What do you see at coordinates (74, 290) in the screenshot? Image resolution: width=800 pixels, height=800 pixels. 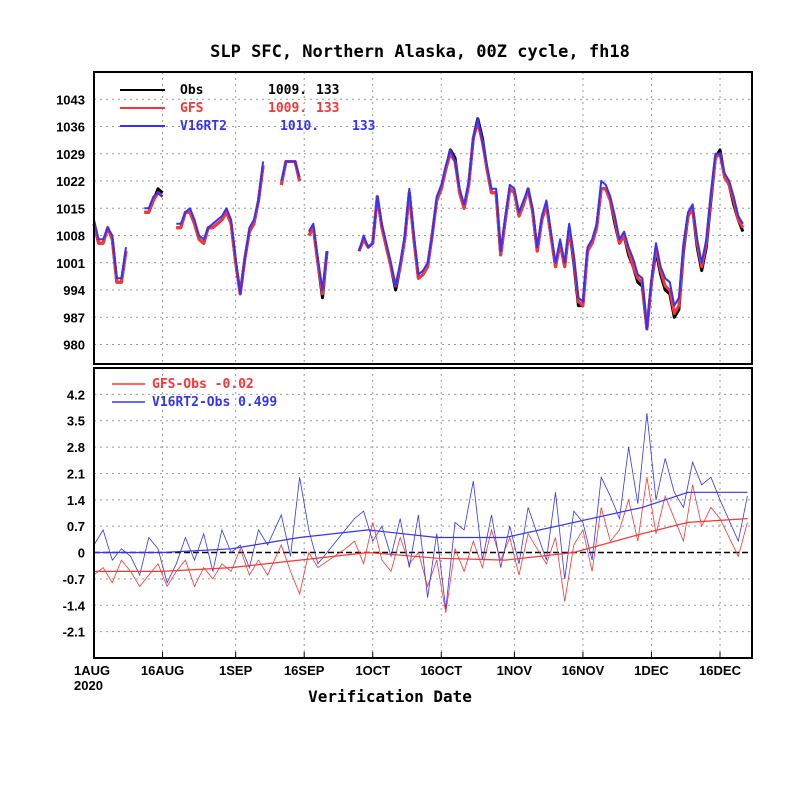 I see `top-y-tick-label: 994` at bounding box center [74, 290].